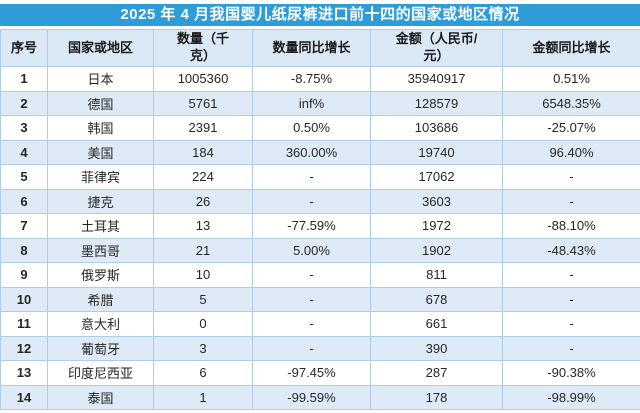 Image resolution: width=640 pixels, height=413 pixels. What do you see at coordinates (436, 152) in the screenshot?
I see `cell-amount: 19740` at bounding box center [436, 152].